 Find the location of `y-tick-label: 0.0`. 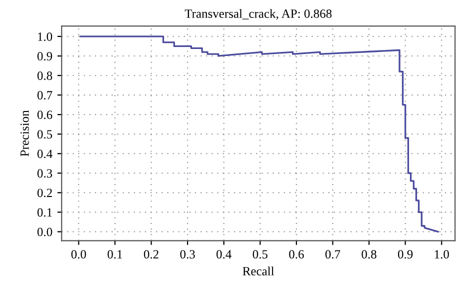

y-tick-label: 0.0 is located at coordinates (44, 232).